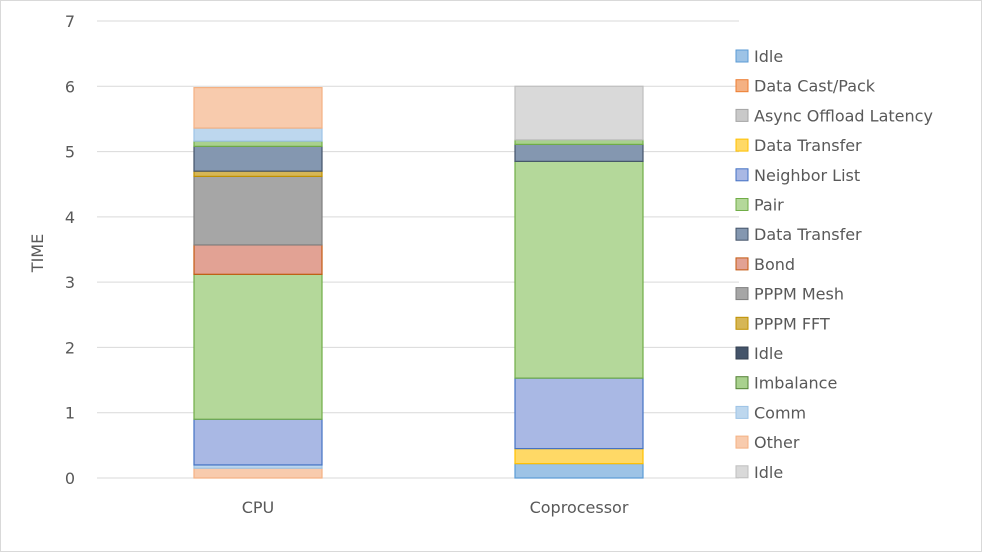 This screenshot has width=982, height=555. What do you see at coordinates (792, 323) in the screenshot?
I see `legend-label: PPPM FFT` at bounding box center [792, 323].